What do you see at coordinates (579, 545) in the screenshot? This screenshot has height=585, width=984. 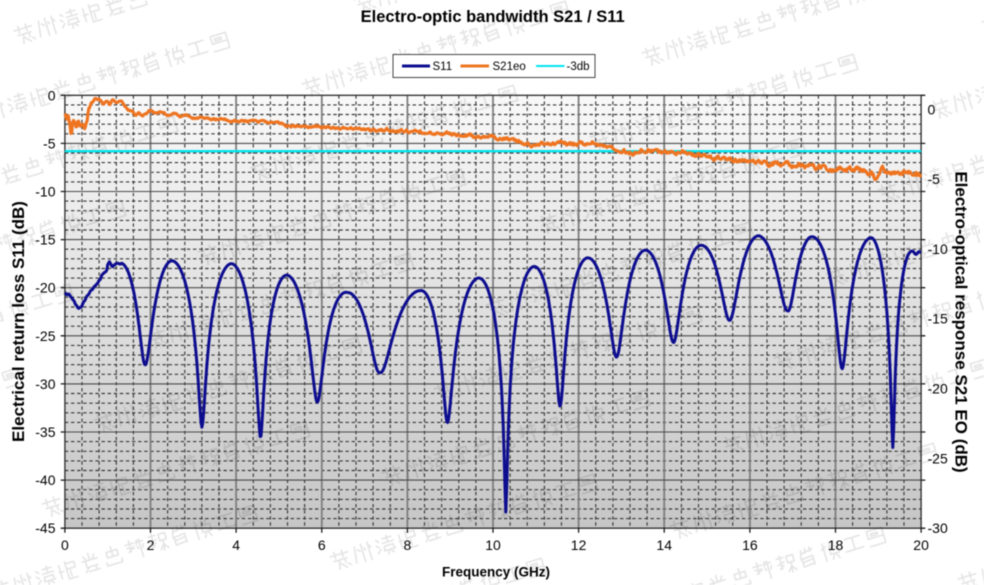 I see `svg-text: 12` at bounding box center [579, 545].